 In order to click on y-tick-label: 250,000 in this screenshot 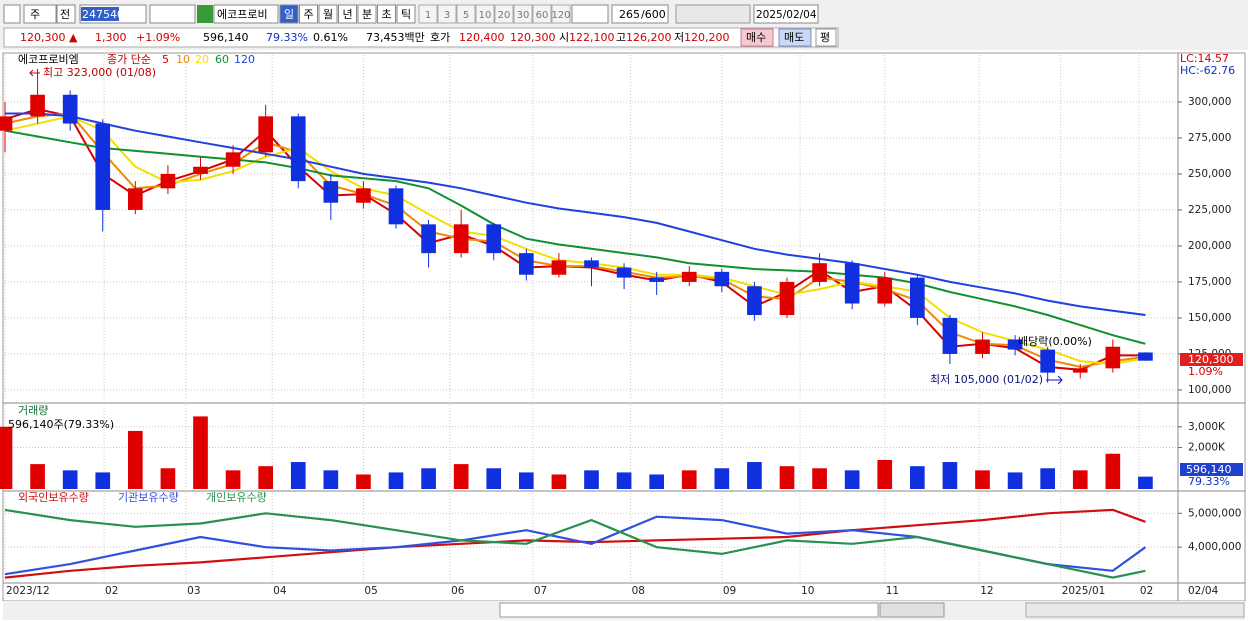, I will do `click(1209, 174)`.